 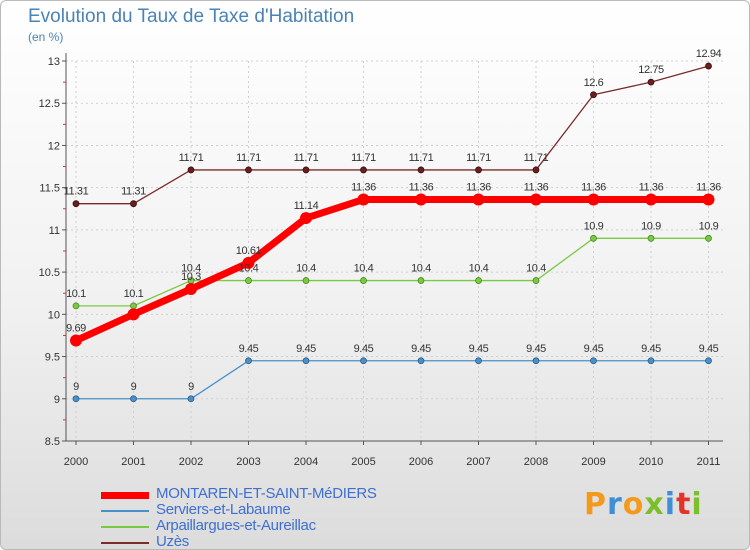 I want to click on data-label-montaren: 10.61, so click(x=249, y=251).